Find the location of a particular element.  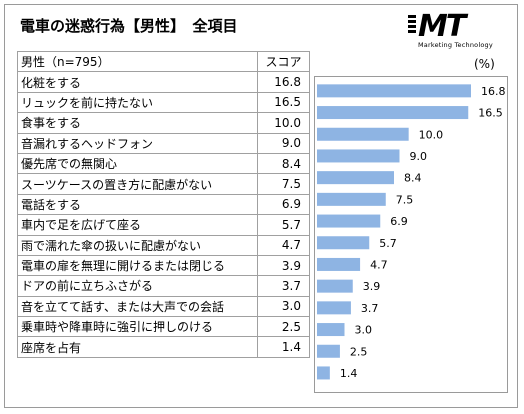

row-score: 7.5 is located at coordinates (283, 184).